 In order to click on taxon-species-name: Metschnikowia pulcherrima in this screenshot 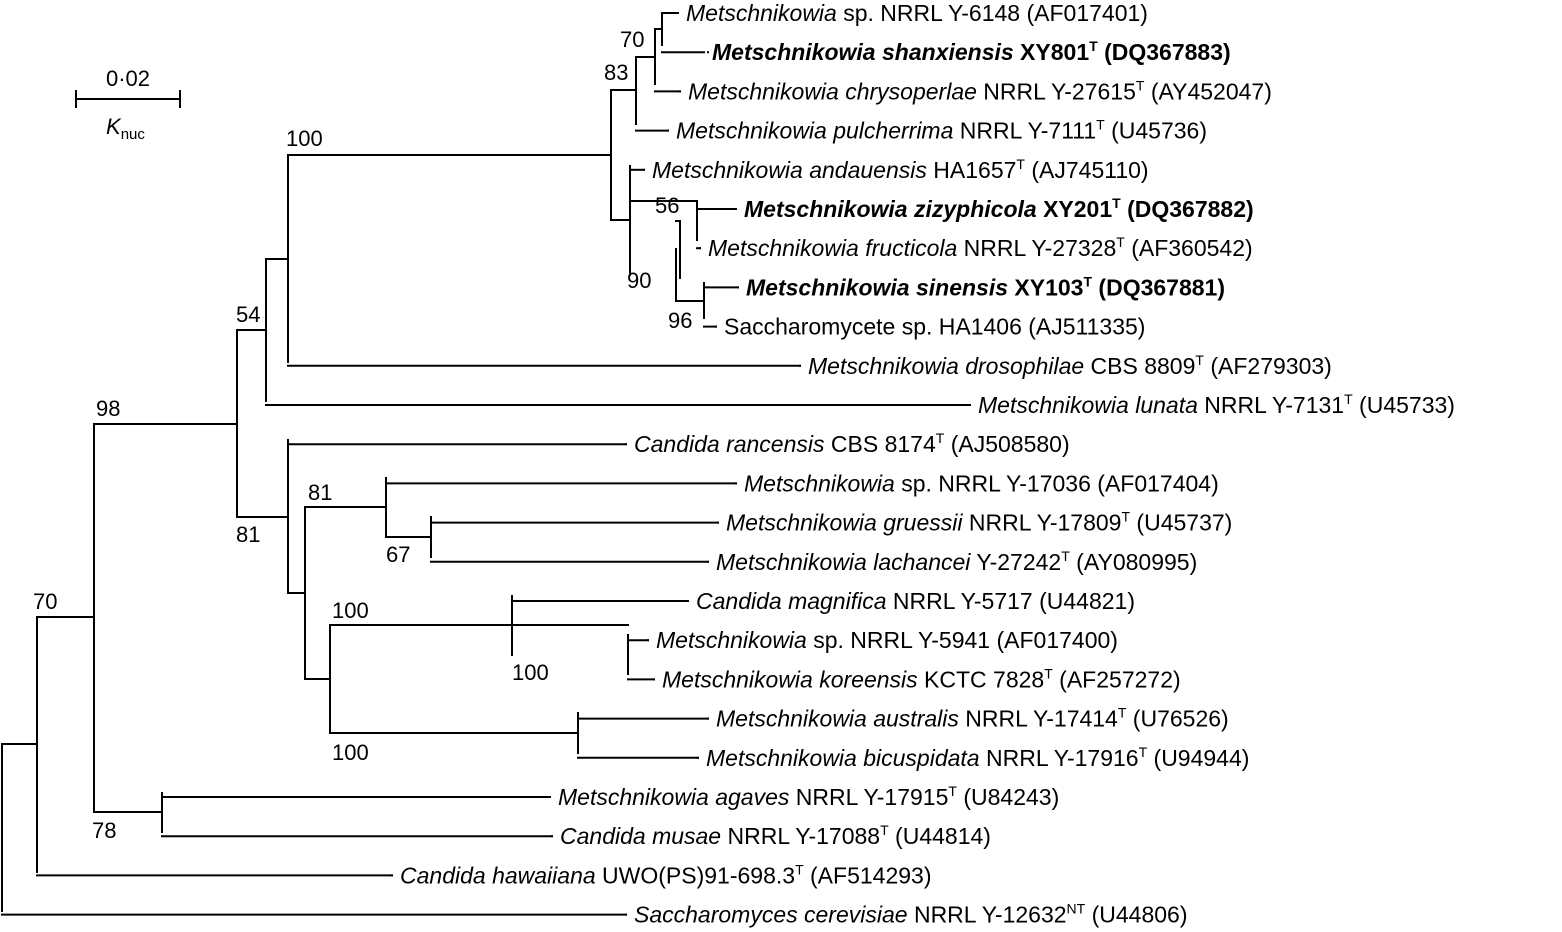, I will do `click(814, 131)`.